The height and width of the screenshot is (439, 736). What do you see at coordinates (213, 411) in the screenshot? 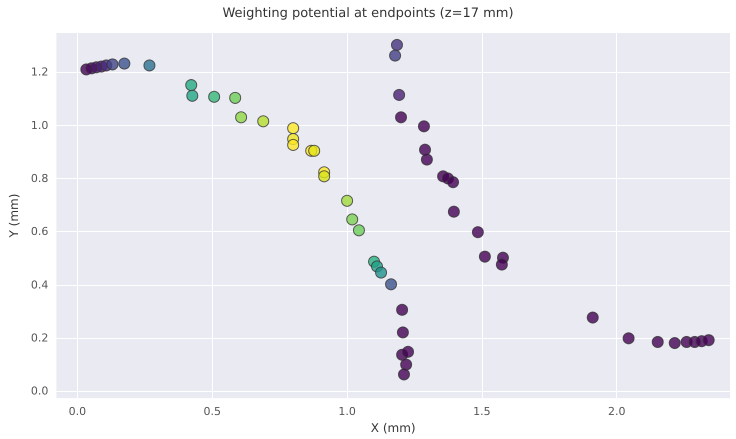
I see `x-tick-label: 0.5` at bounding box center [213, 411].